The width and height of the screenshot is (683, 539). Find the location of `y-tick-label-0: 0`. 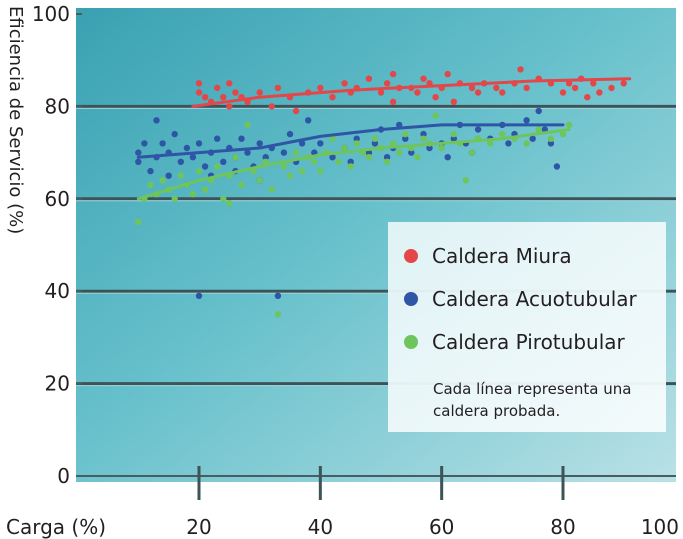

y-tick-label-0: 0 is located at coordinates (63, 476).